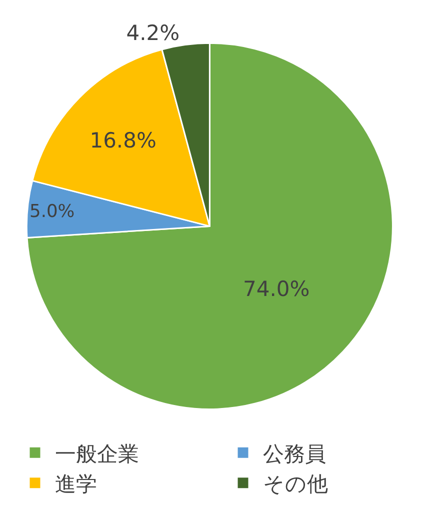 The width and height of the screenshot is (436, 523). I want to click on data-label: 4.2%, so click(153, 32).